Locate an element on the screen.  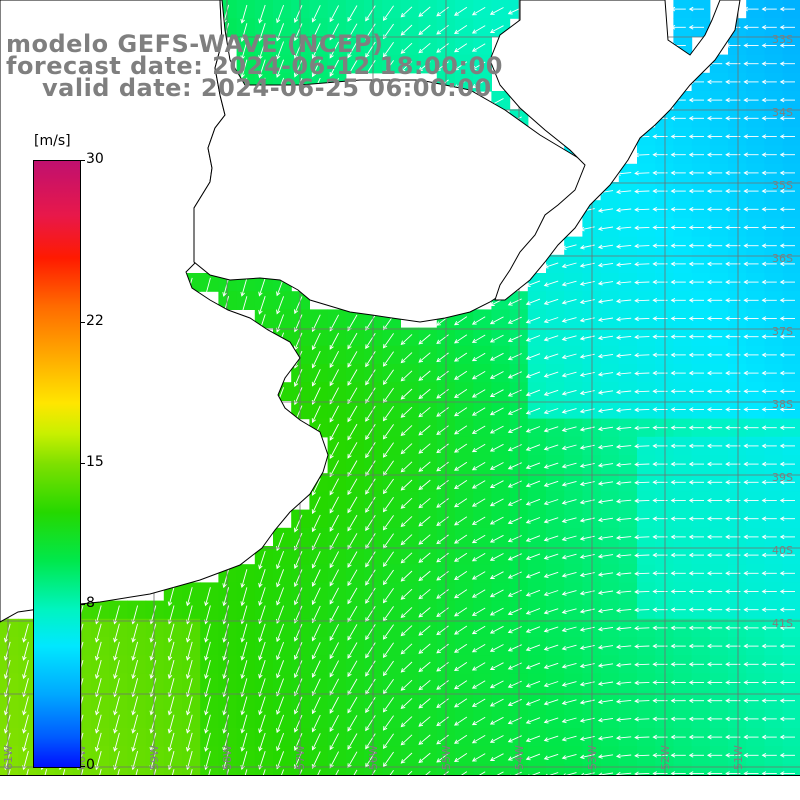
lon-label: 55W is located at coordinates (446, 757).